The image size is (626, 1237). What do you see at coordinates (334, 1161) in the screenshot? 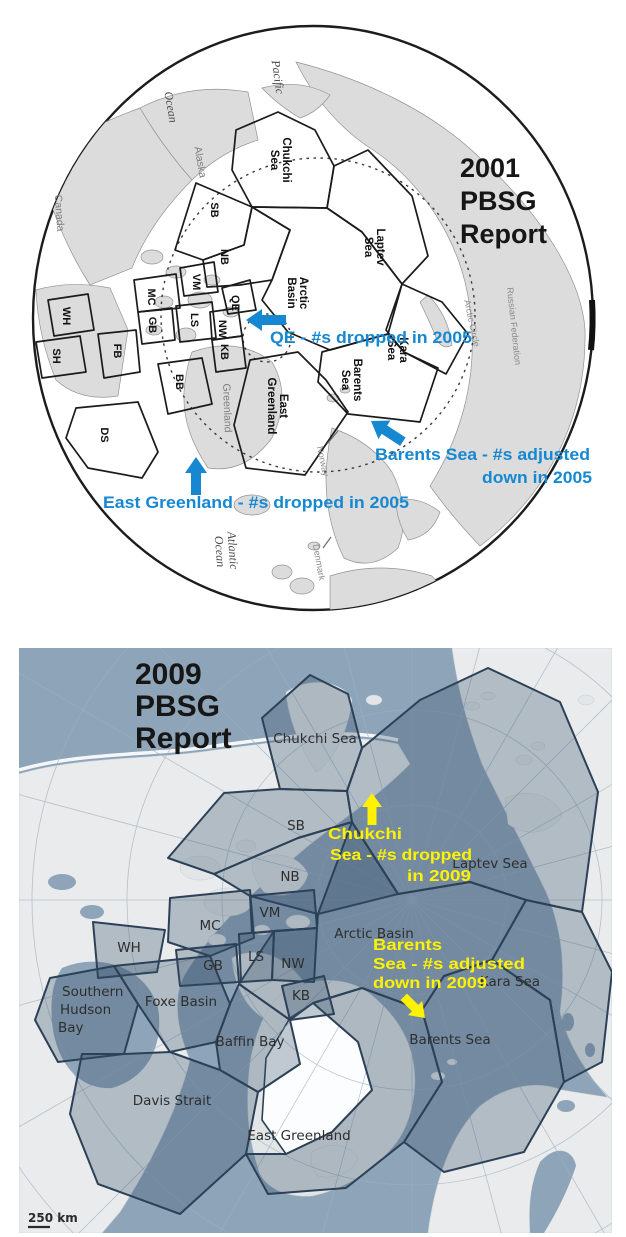
I see `iceland-2009` at bounding box center [334, 1161].